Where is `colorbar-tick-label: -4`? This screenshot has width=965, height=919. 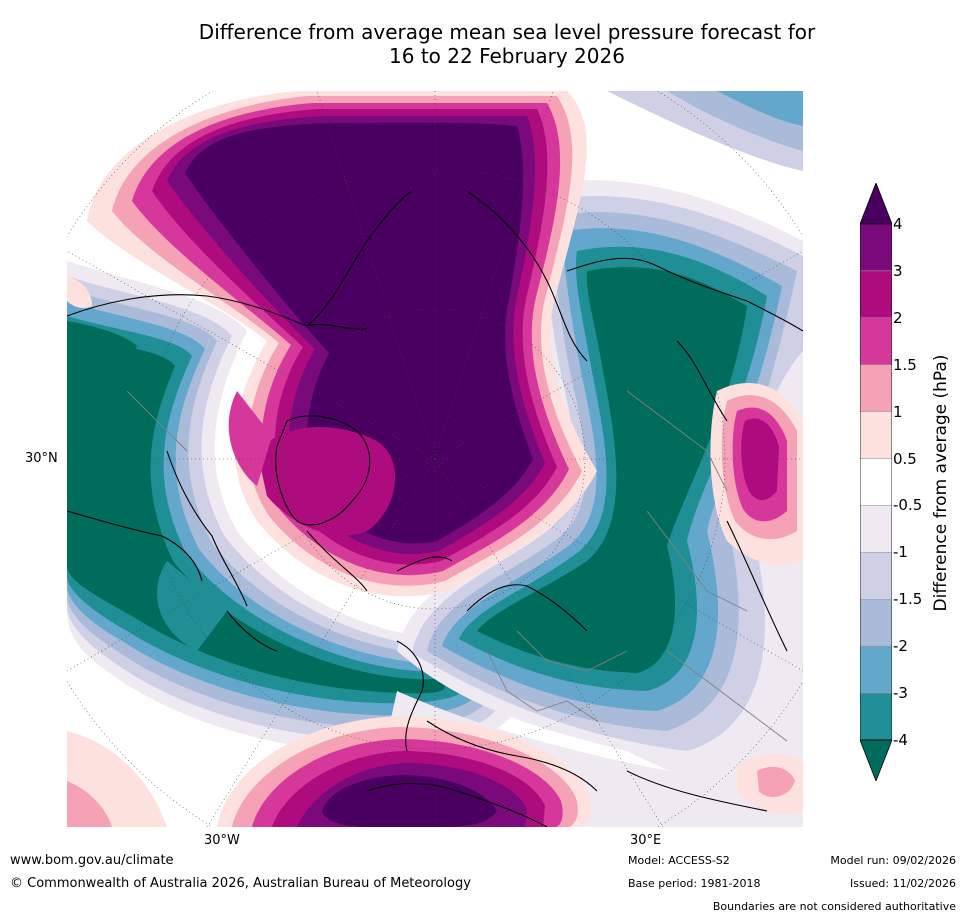 colorbar-tick-label: -4 is located at coordinates (900, 740).